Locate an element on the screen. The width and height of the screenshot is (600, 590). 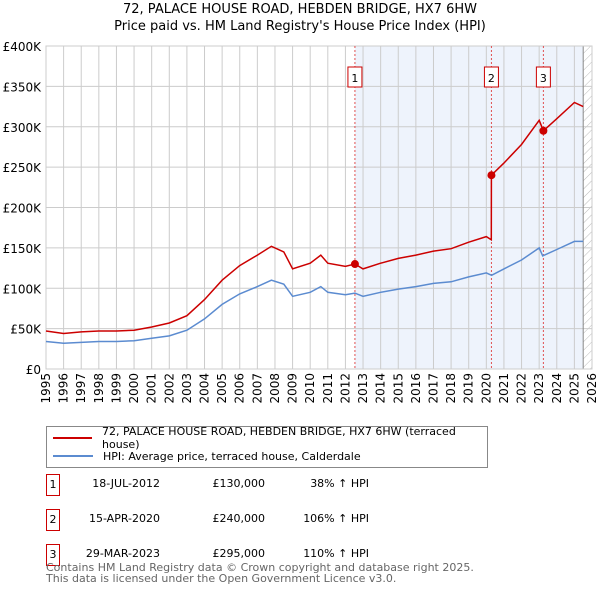
y-tick-label: £400K is located at coordinates (23, 47).